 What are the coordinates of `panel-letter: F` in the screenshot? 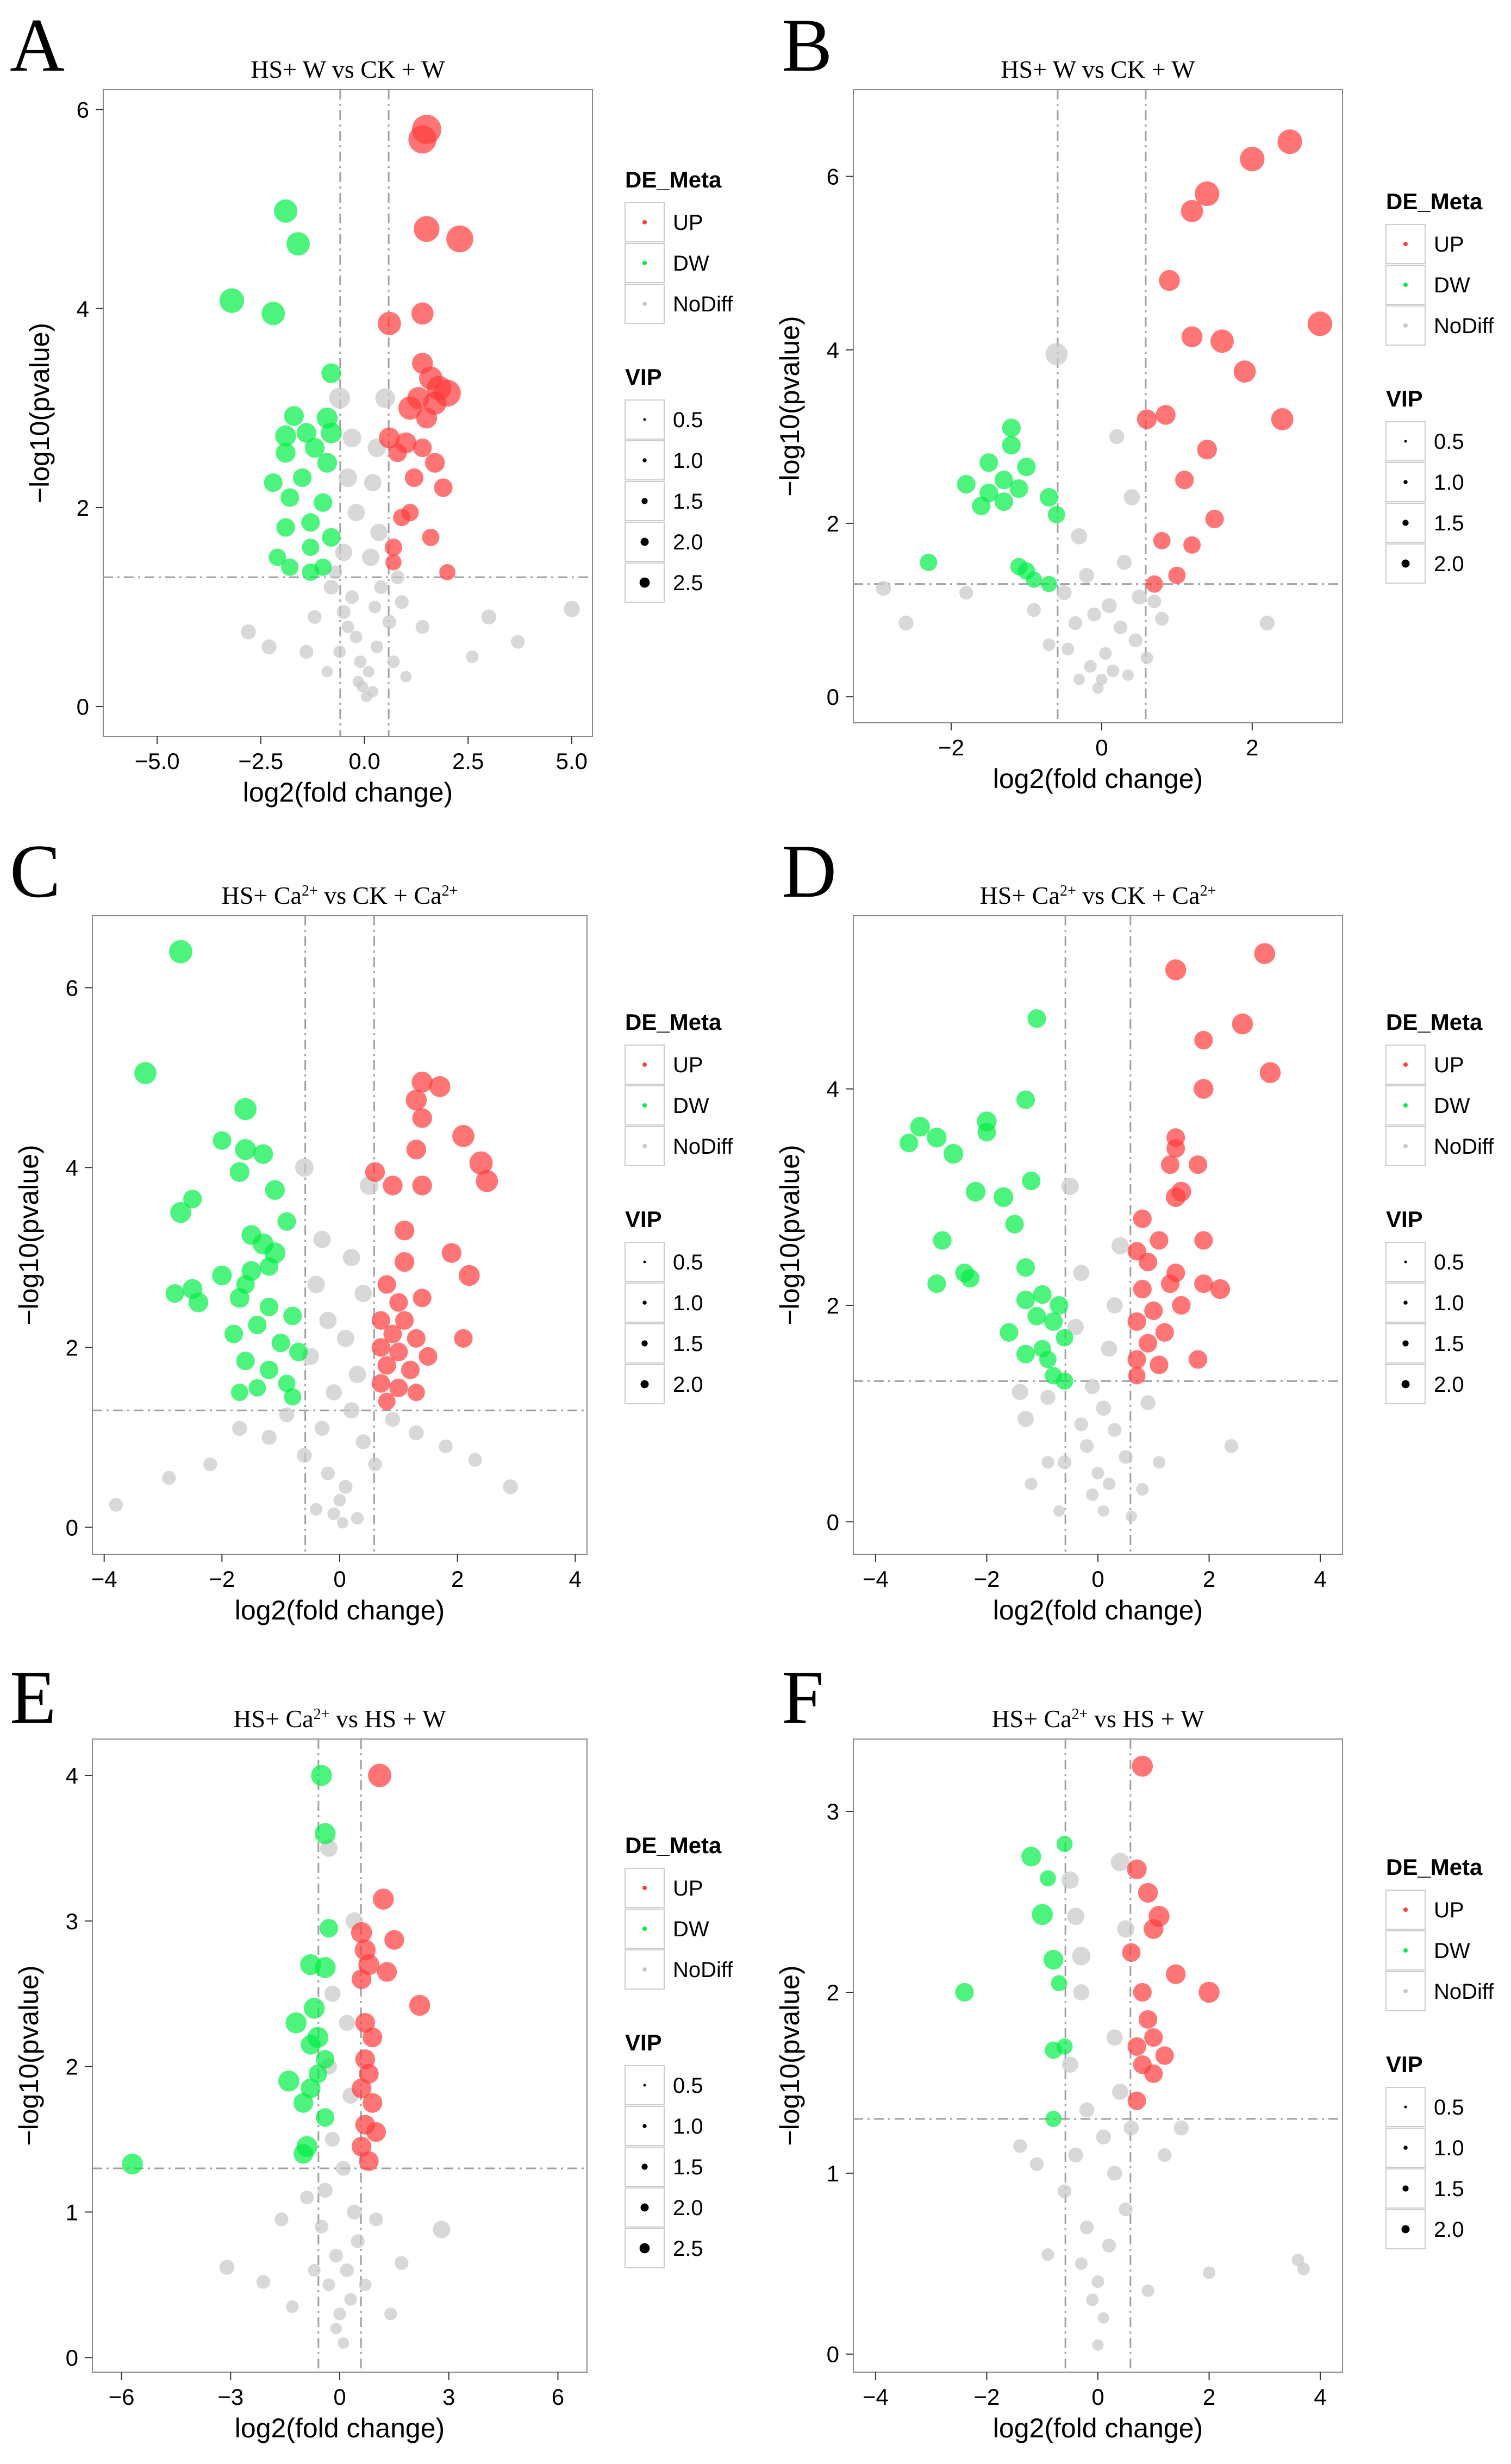 It's located at (803, 1697).